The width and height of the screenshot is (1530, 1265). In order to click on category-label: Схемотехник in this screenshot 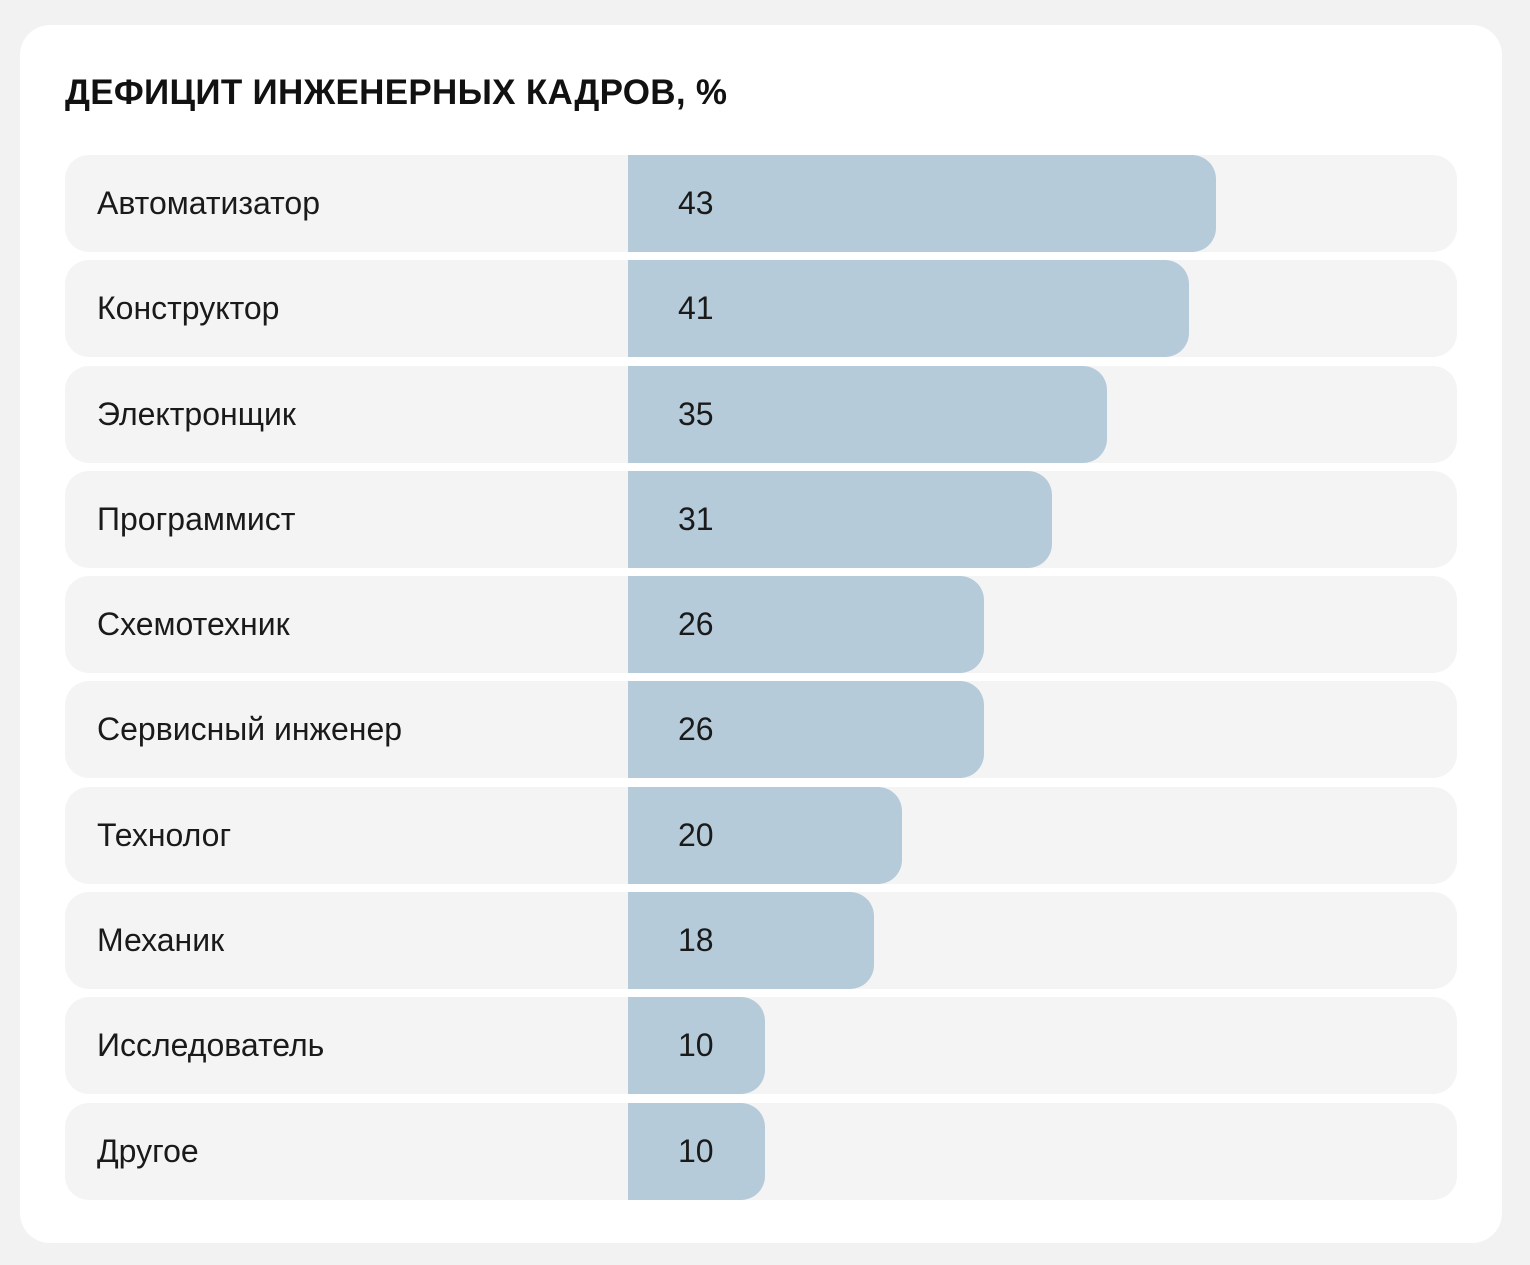, I will do `click(193, 624)`.